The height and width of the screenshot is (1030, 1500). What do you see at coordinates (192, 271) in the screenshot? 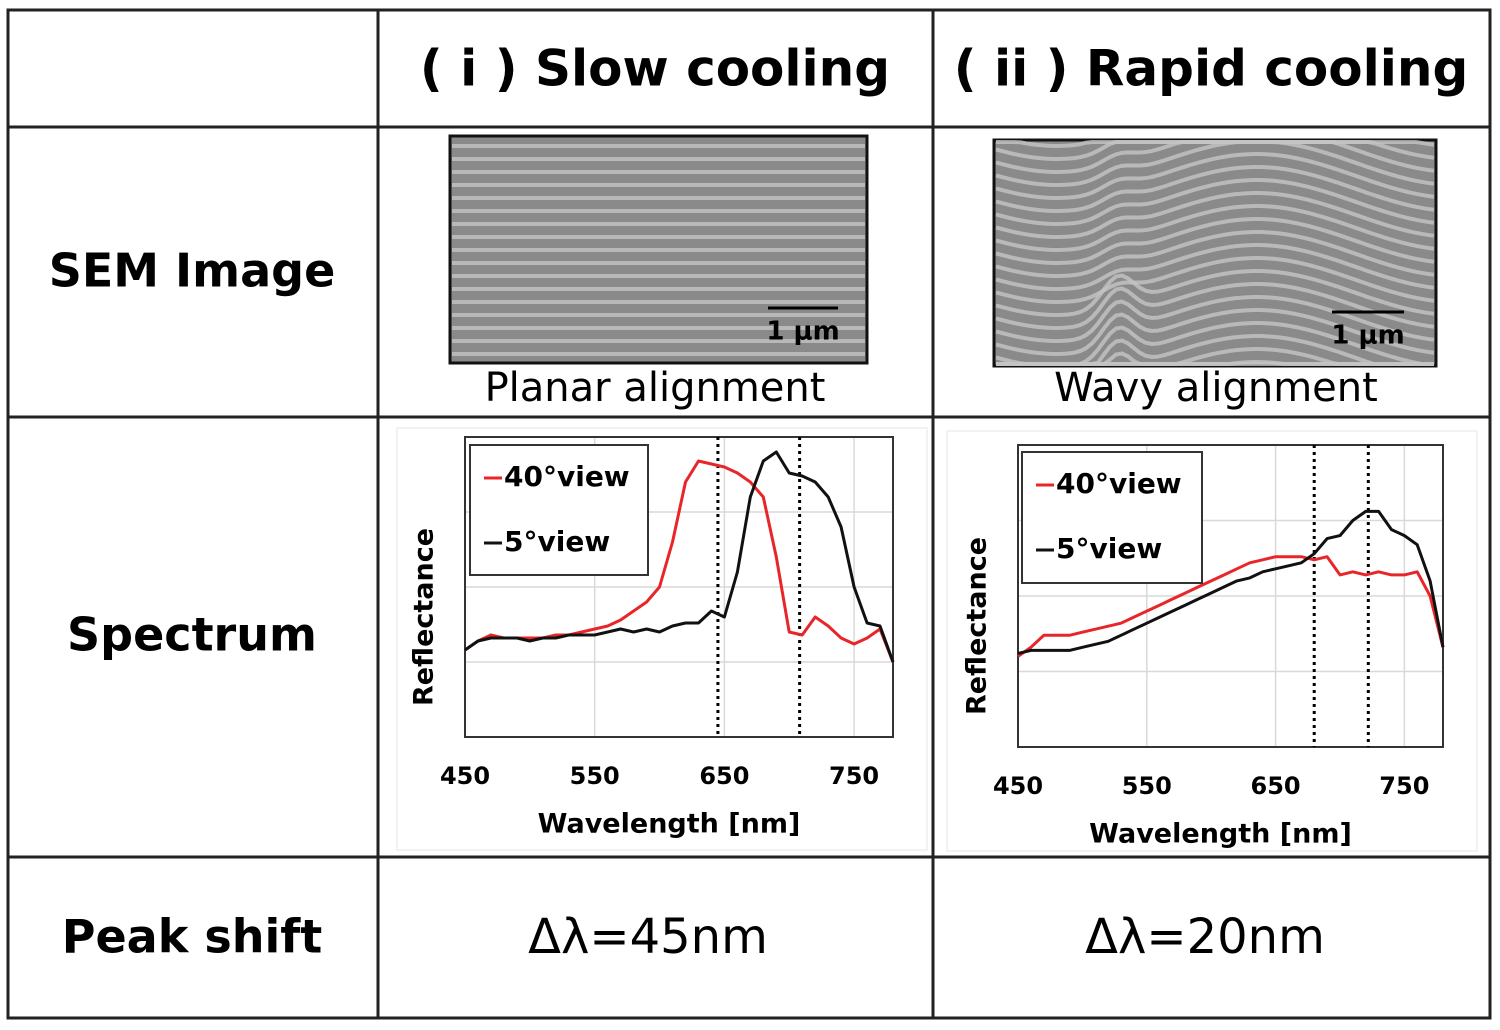
I see `row-label: SEM Image` at bounding box center [192, 271].